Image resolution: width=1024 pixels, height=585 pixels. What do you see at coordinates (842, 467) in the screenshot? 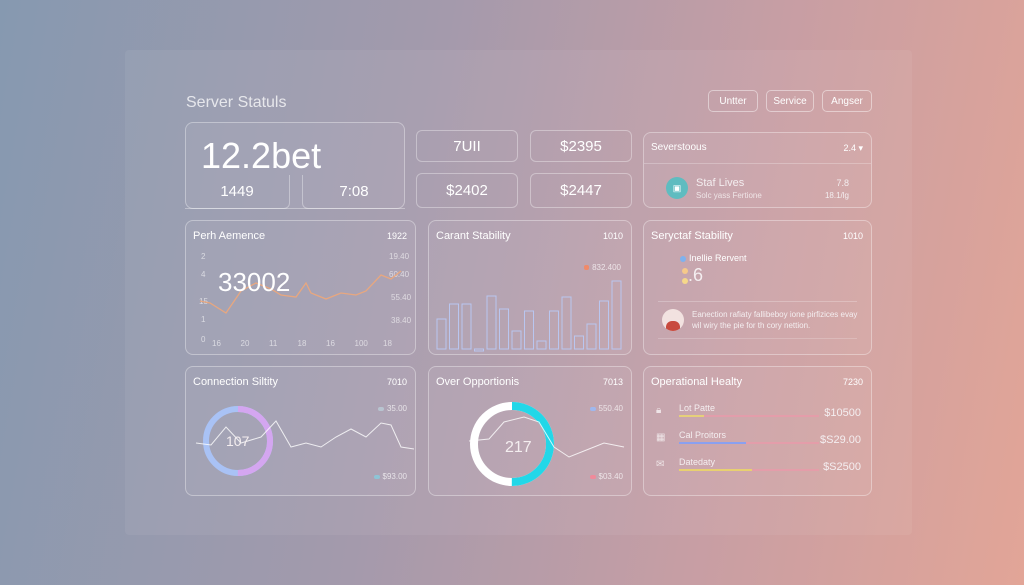
I see `health-item-value: $S2500` at bounding box center [842, 467].